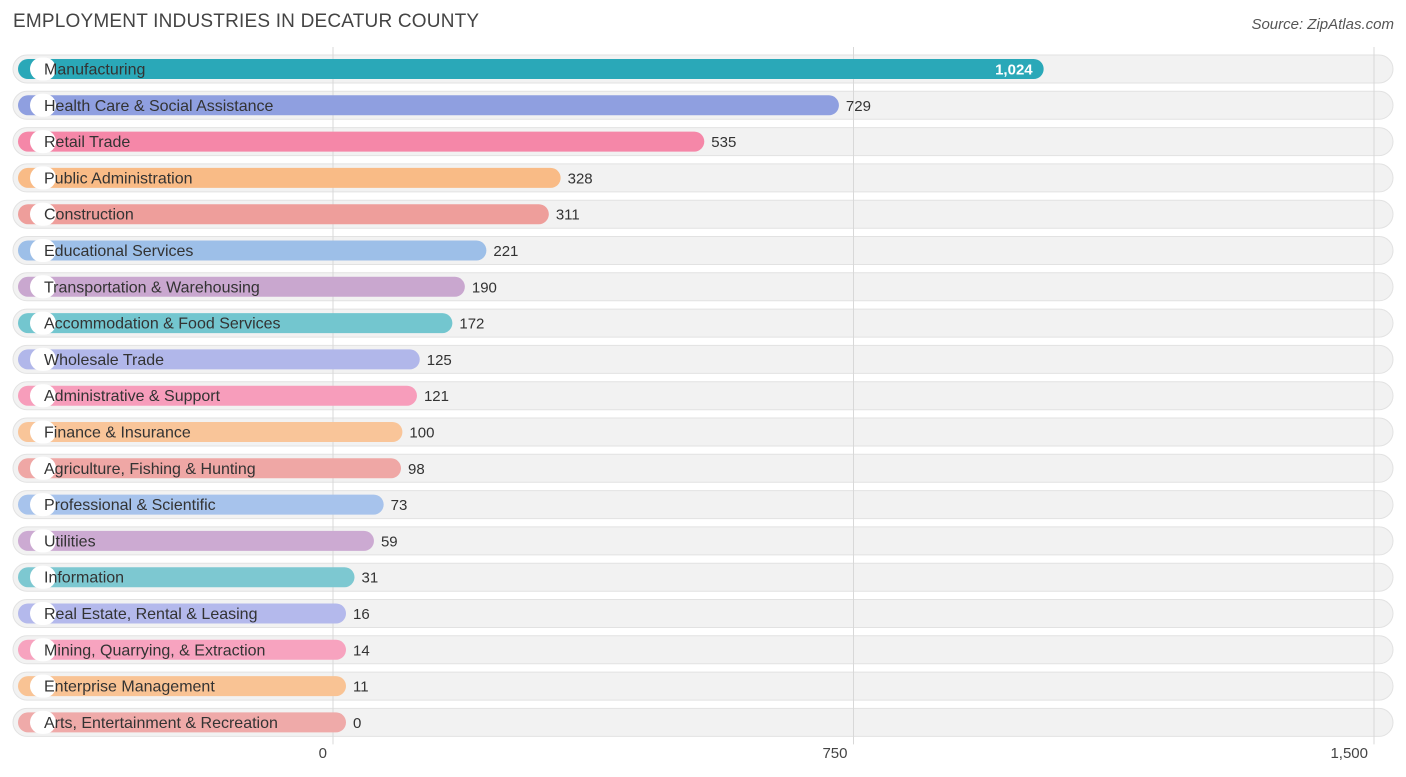  I want to click on category-label: Enterprise Management, so click(129, 687).